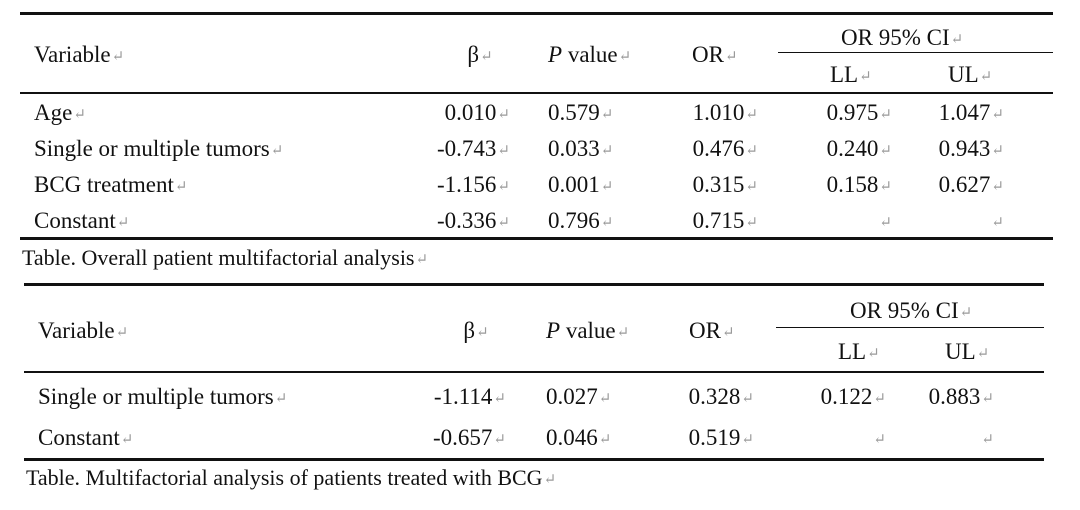 This screenshot has height=510, width=1080. I want to click on table-row-p: 0.001↵, so click(581, 184).